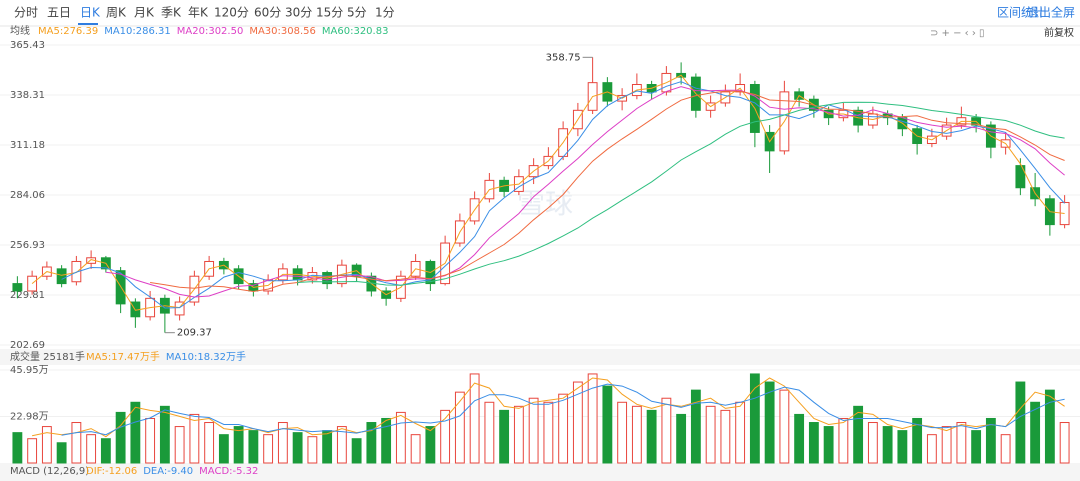  Describe the element at coordinates (298, 13) in the screenshot. I see `period-tab: 30分` at that location.